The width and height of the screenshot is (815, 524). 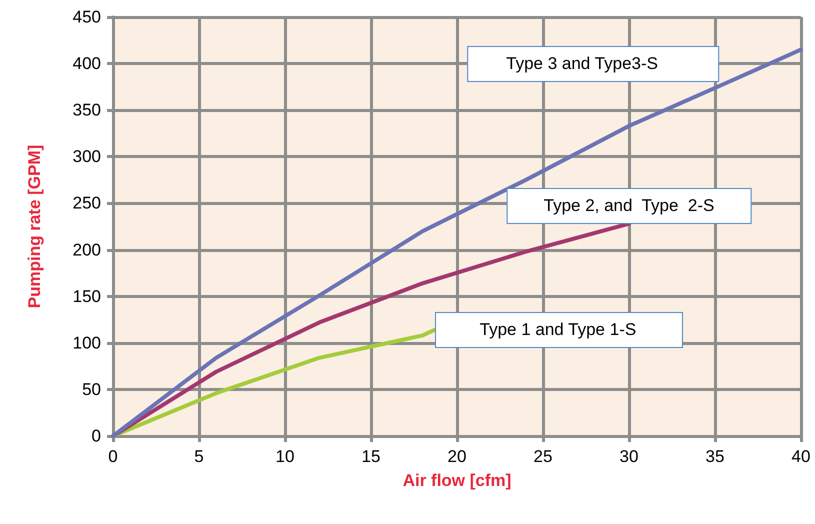 What do you see at coordinates (86, 342) in the screenshot?
I see `y-tick-label: 100` at bounding box center [86, 342].